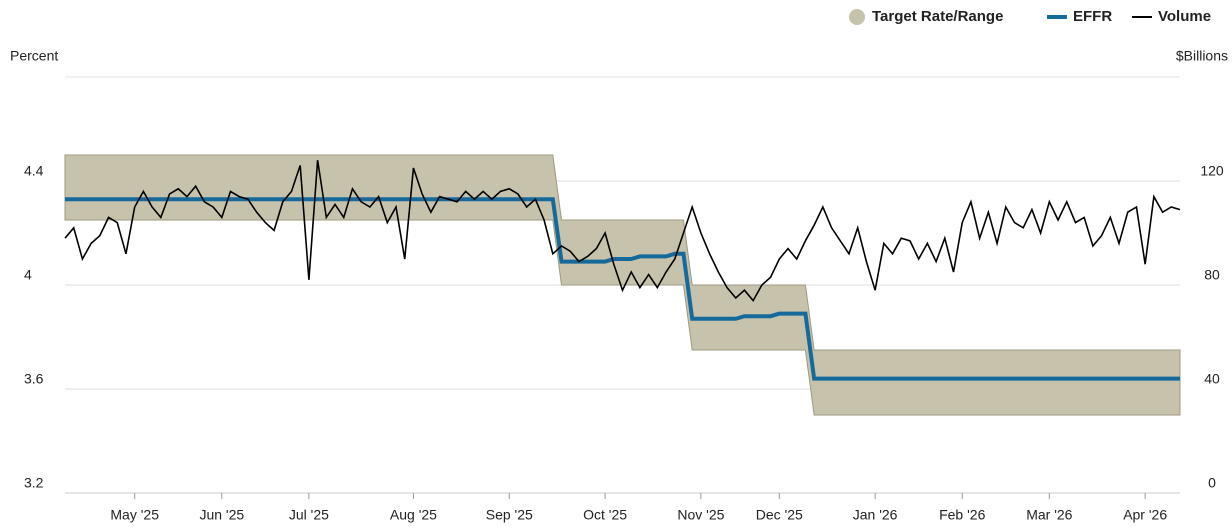  I want to click on y2-tick-label: 40, so click(1212, 379).